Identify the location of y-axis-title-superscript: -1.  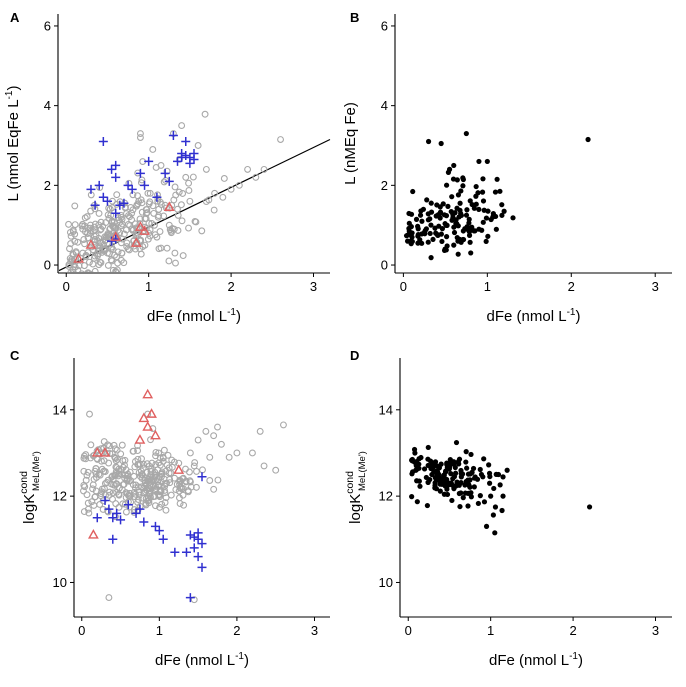
(9, 94).